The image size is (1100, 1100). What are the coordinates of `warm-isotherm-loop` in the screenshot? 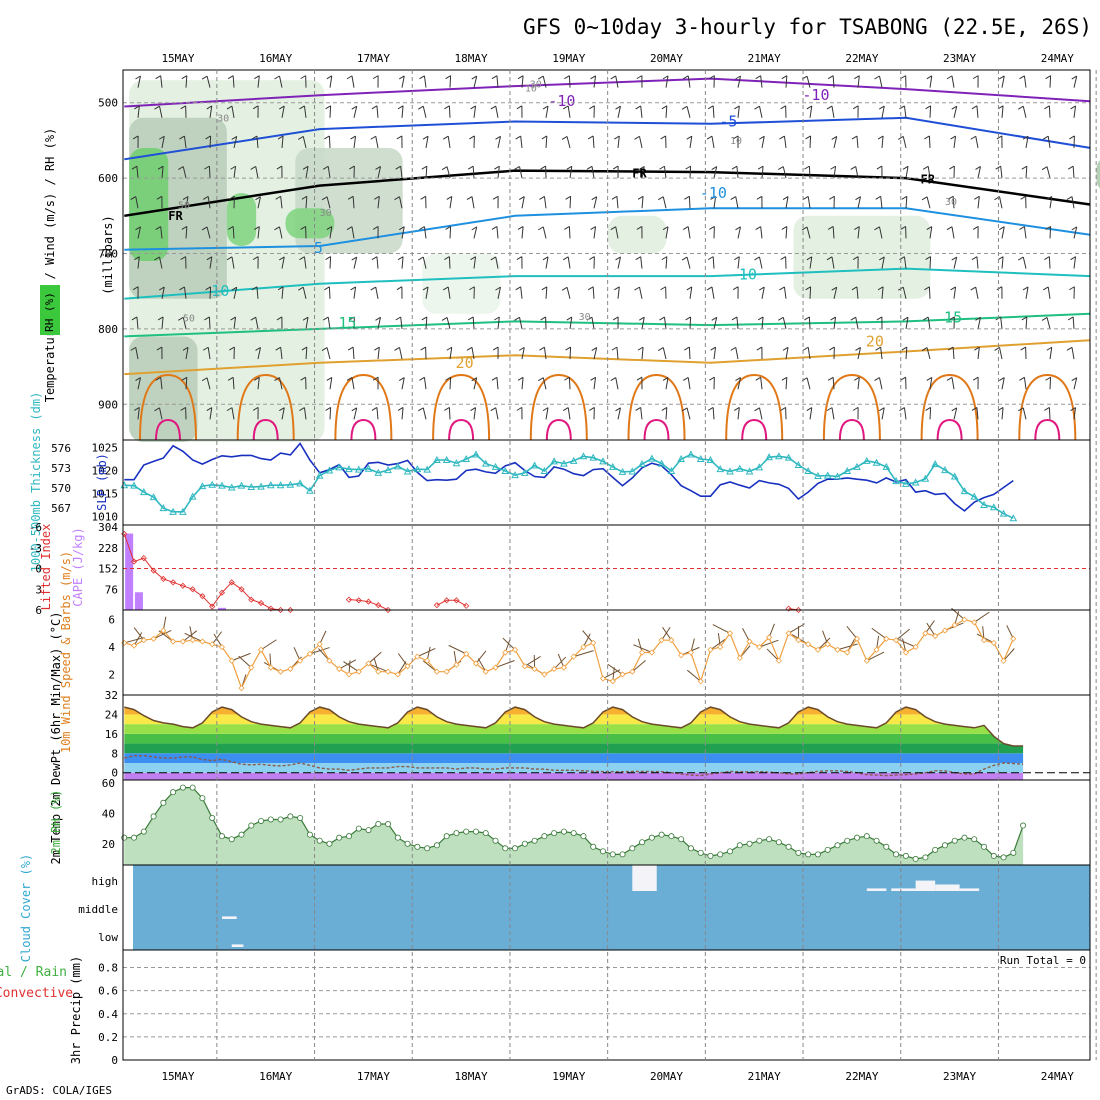 It's located at (851, 407).